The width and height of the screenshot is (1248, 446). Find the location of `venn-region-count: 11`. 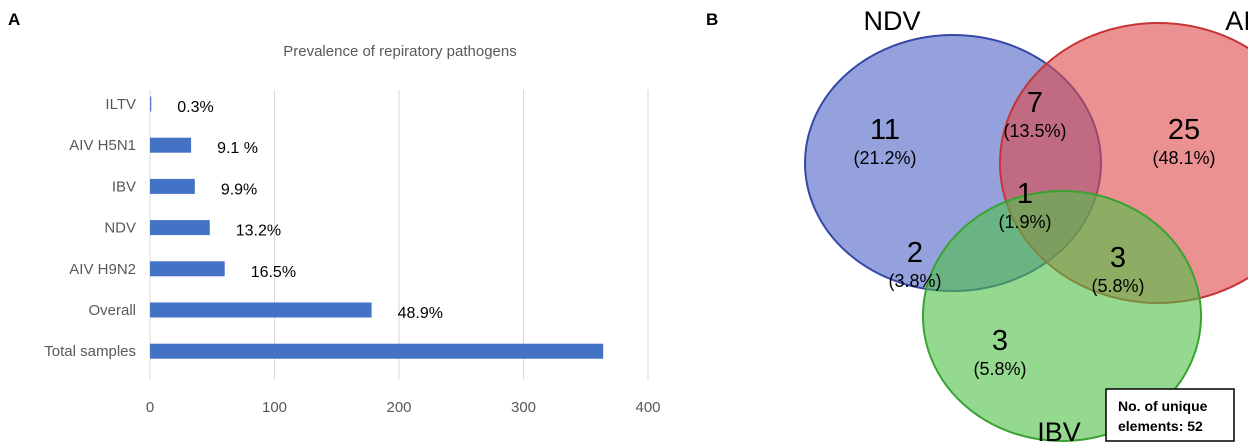

venn-region-count: 11 is located at coordinates (885, 130).